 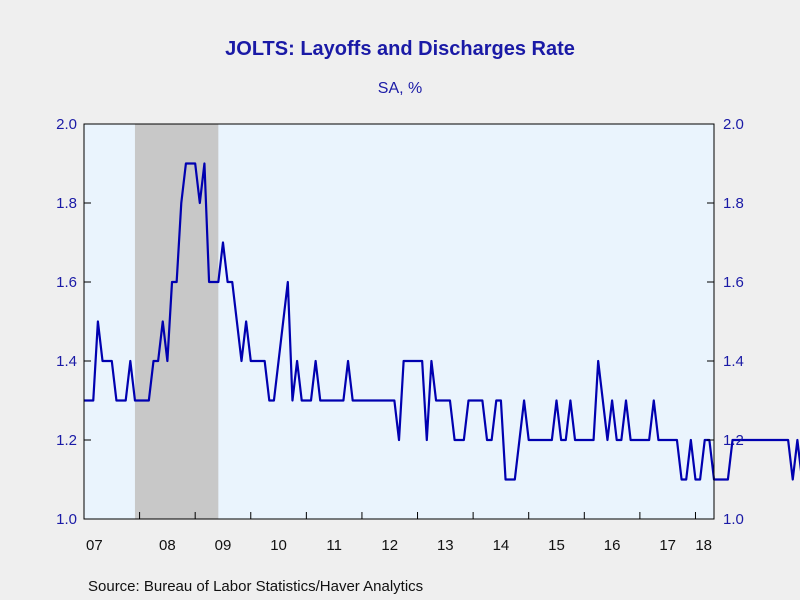 What do you see at coordinates (66, 282) in the screenshot?
I see `y-tick-label-left: 1.6` at bounding box center [66, 282].